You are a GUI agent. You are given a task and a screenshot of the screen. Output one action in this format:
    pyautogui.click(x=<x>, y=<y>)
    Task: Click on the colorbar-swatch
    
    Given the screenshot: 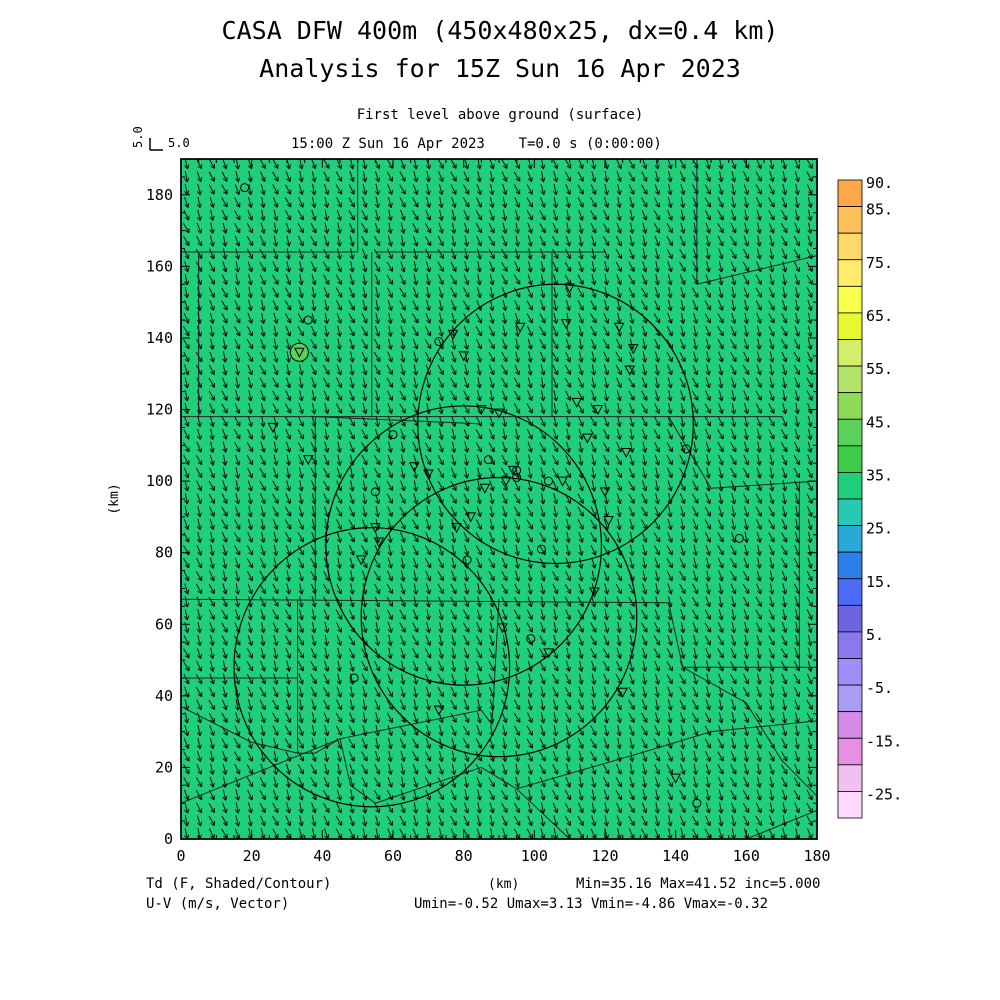 What is the action you would take?
    pyautogui.click(x=850, y=725)
    